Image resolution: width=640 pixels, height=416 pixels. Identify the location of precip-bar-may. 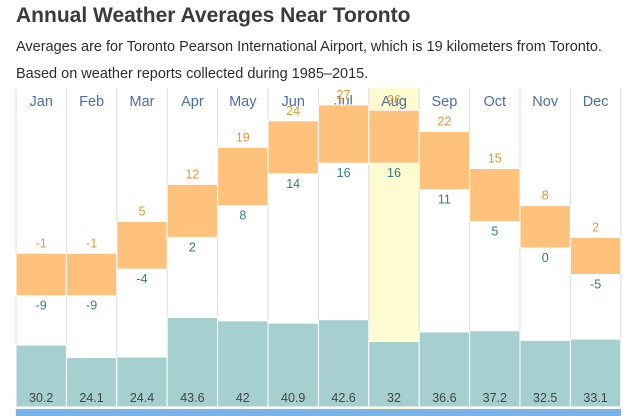
(243, 364).